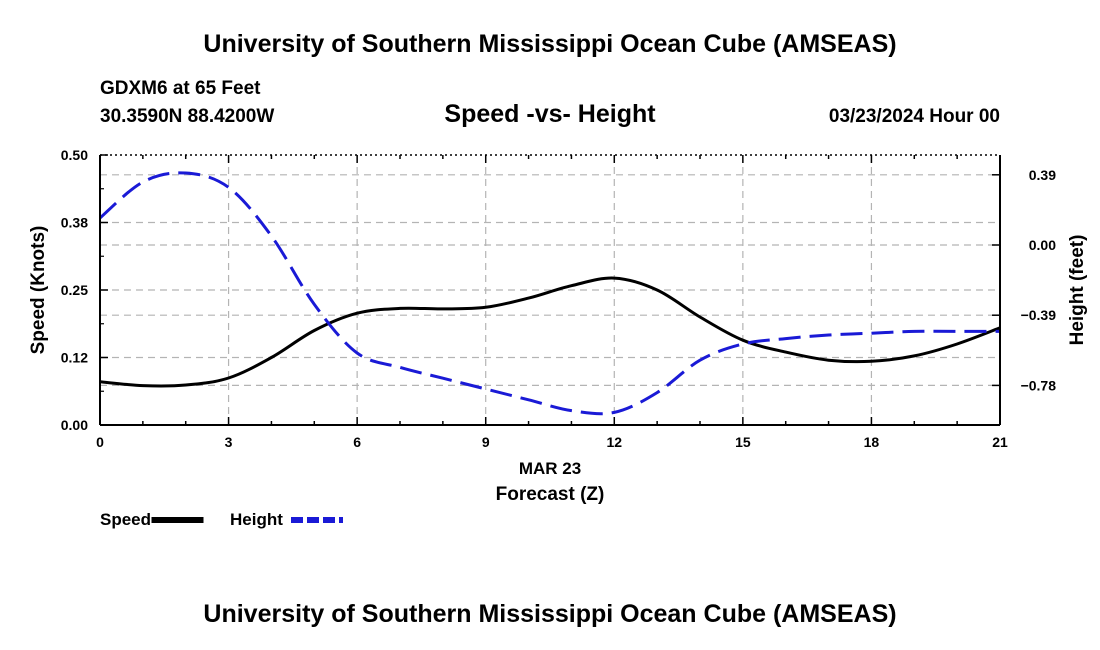 This screenshot has width=1100, height=650. Describe the element at coordinates (550, 332) in the screenshot. I see `series-line-speed` at that location.